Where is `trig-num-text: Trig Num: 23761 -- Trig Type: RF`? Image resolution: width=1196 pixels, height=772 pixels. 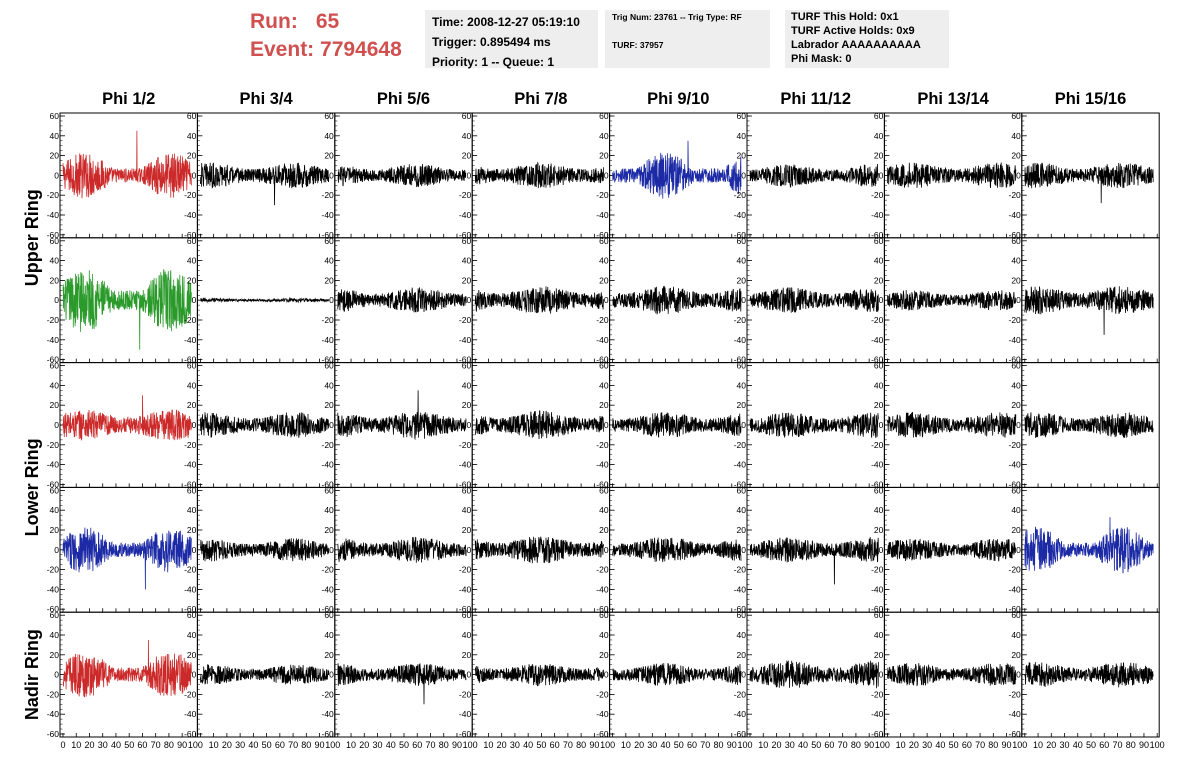
trig-num-text: Trig Num: 23761 -- Trig Type: RF is located at coordinates (677, 17).